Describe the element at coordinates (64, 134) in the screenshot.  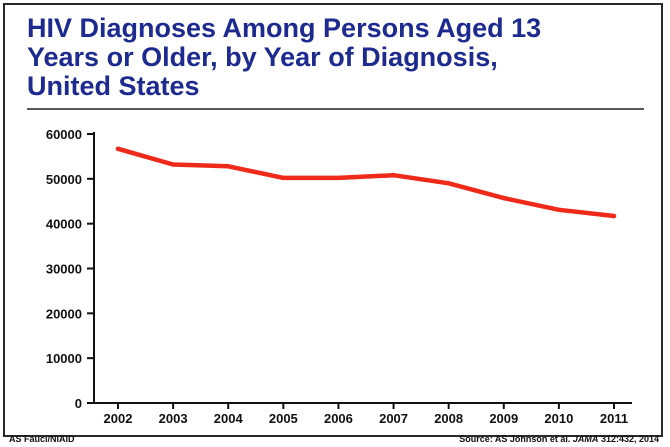
I see `y-tick-label: 60000` at that location.